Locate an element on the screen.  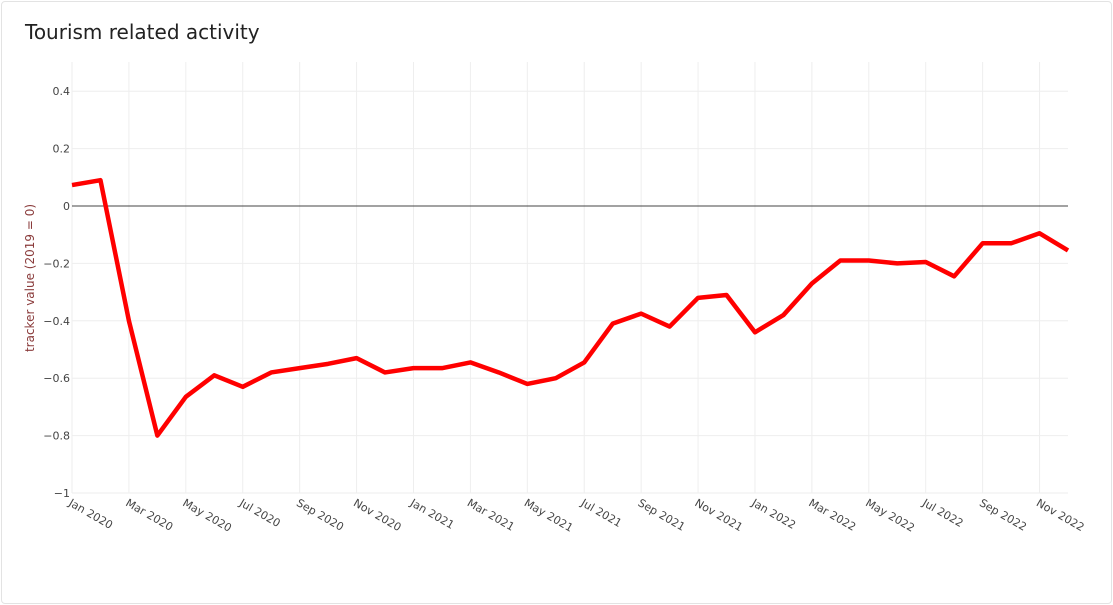
x-tick-label: Sep 2020 is located at coordinates (320, 514).